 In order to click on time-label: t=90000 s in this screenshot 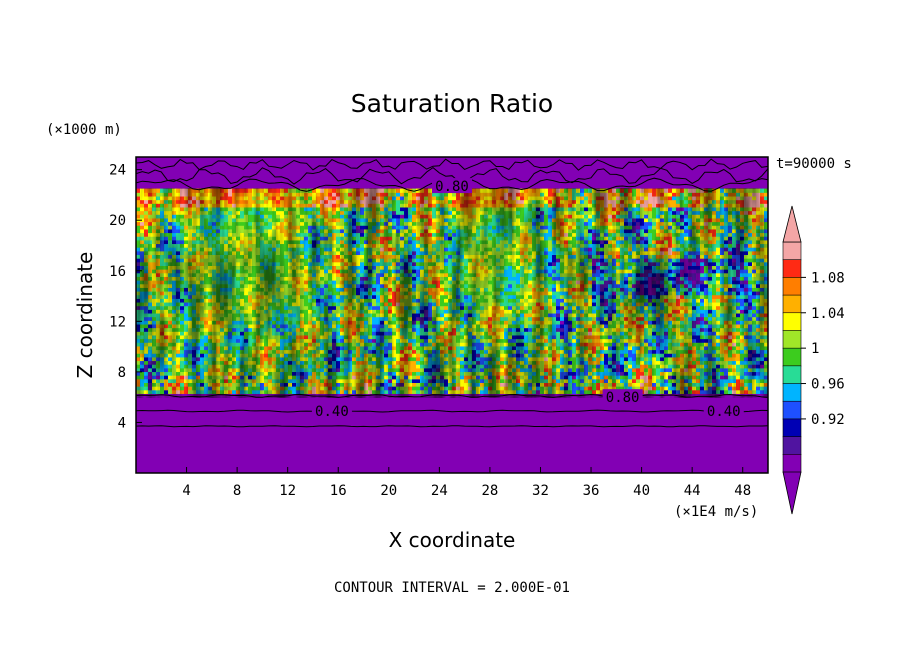, I will do `click(814, 164)`.